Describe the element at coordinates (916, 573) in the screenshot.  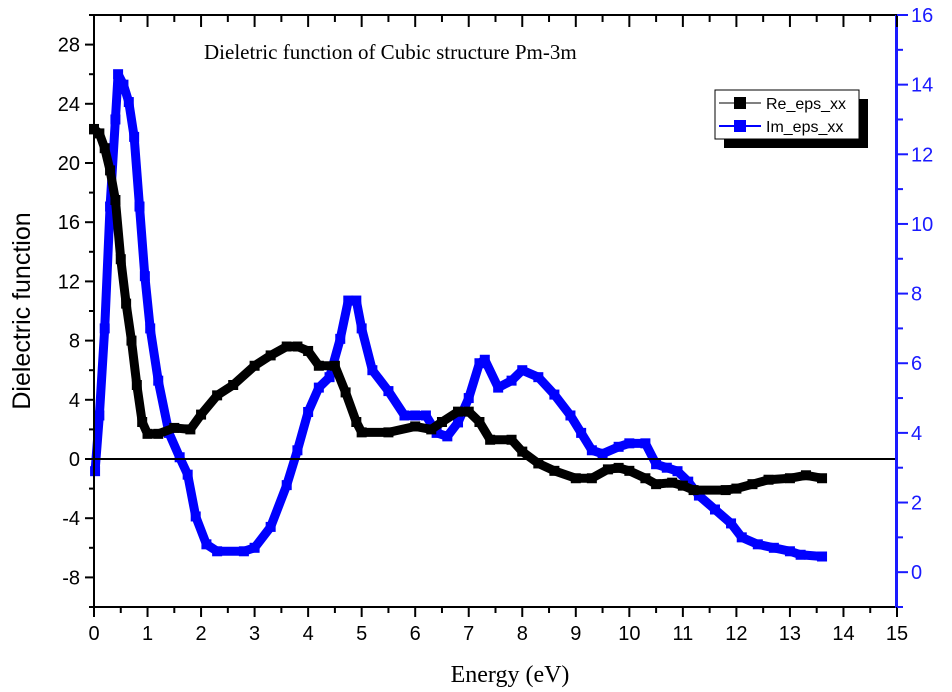
I see `y-right-tick-label: 0` at that location.